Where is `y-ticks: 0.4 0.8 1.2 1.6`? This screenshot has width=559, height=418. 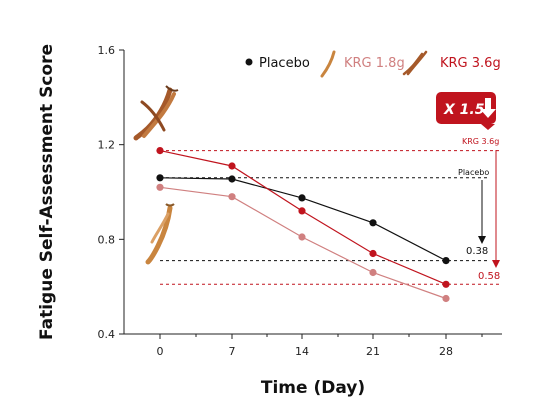
y-ticks: 0.4 0.8 1.2 1.6 is located at coordinates (111, 192).